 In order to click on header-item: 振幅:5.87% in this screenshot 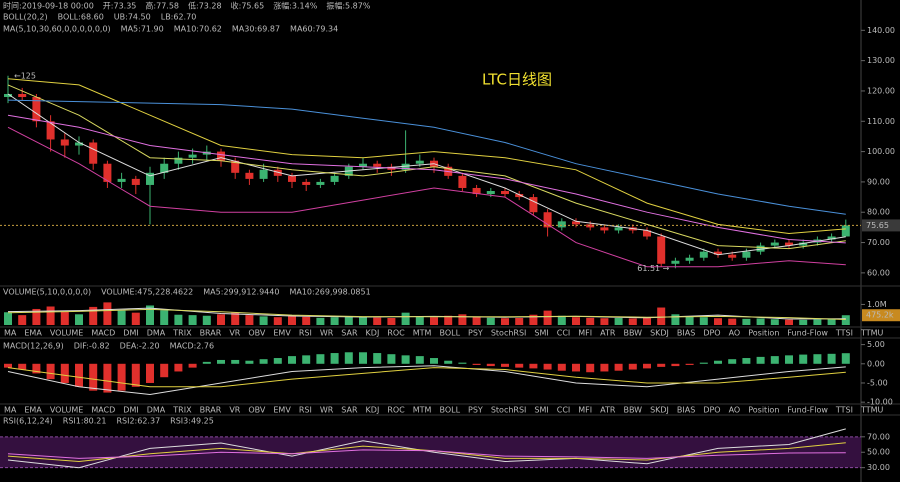, I will do `click(348, 6)`.